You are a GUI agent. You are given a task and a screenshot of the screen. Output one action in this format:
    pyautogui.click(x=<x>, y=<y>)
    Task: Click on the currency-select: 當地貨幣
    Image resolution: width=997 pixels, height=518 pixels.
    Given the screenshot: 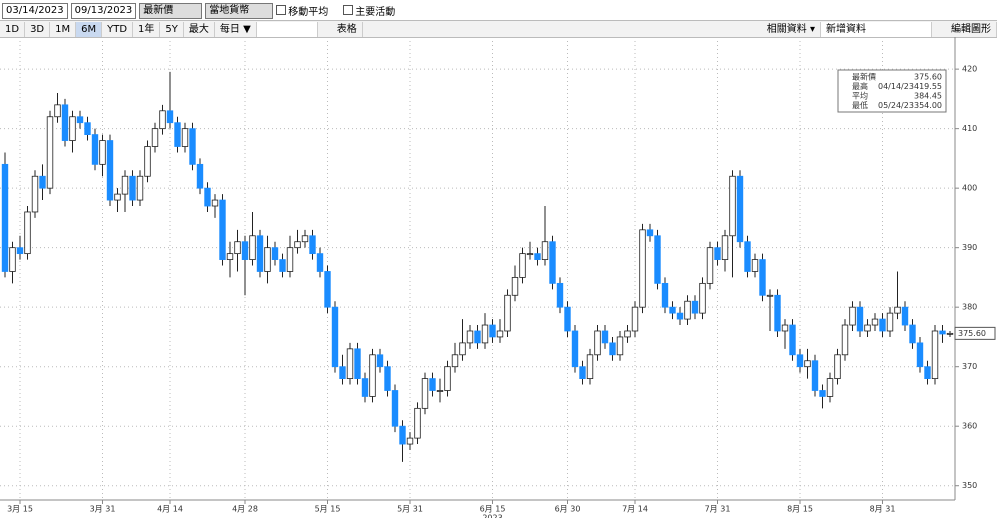 What is the action you would take?
    pyautogui.click(x=239, y=10)
    